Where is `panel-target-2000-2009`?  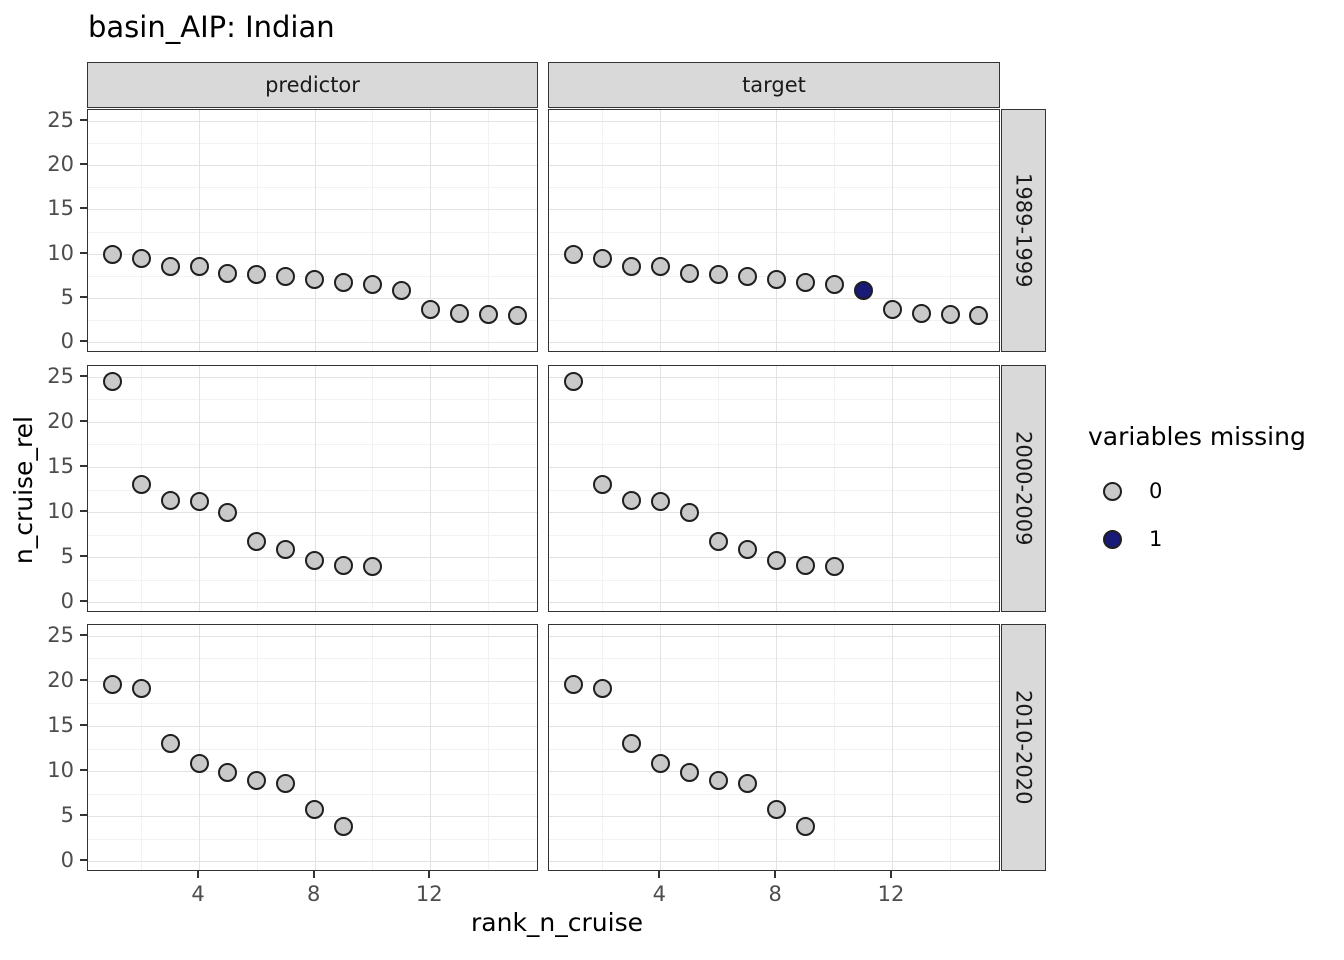
panel-target-2000-2009 is located at coordinates (774, 488).